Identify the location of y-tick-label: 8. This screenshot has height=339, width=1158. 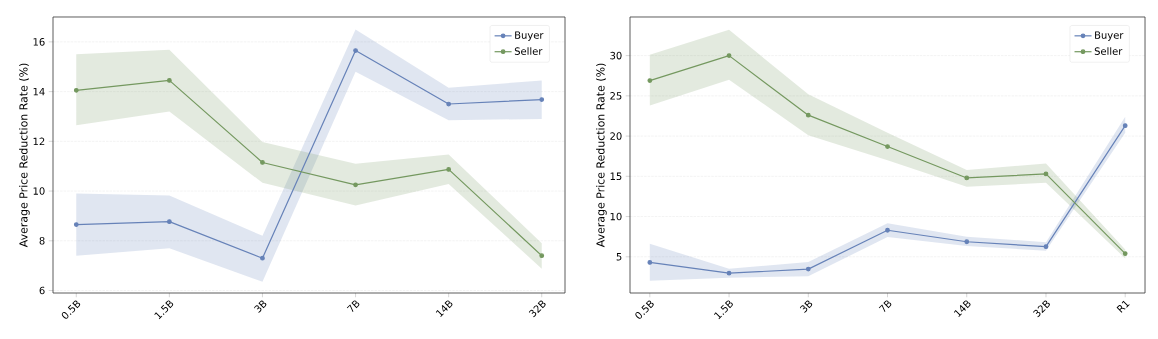
(42, 241).